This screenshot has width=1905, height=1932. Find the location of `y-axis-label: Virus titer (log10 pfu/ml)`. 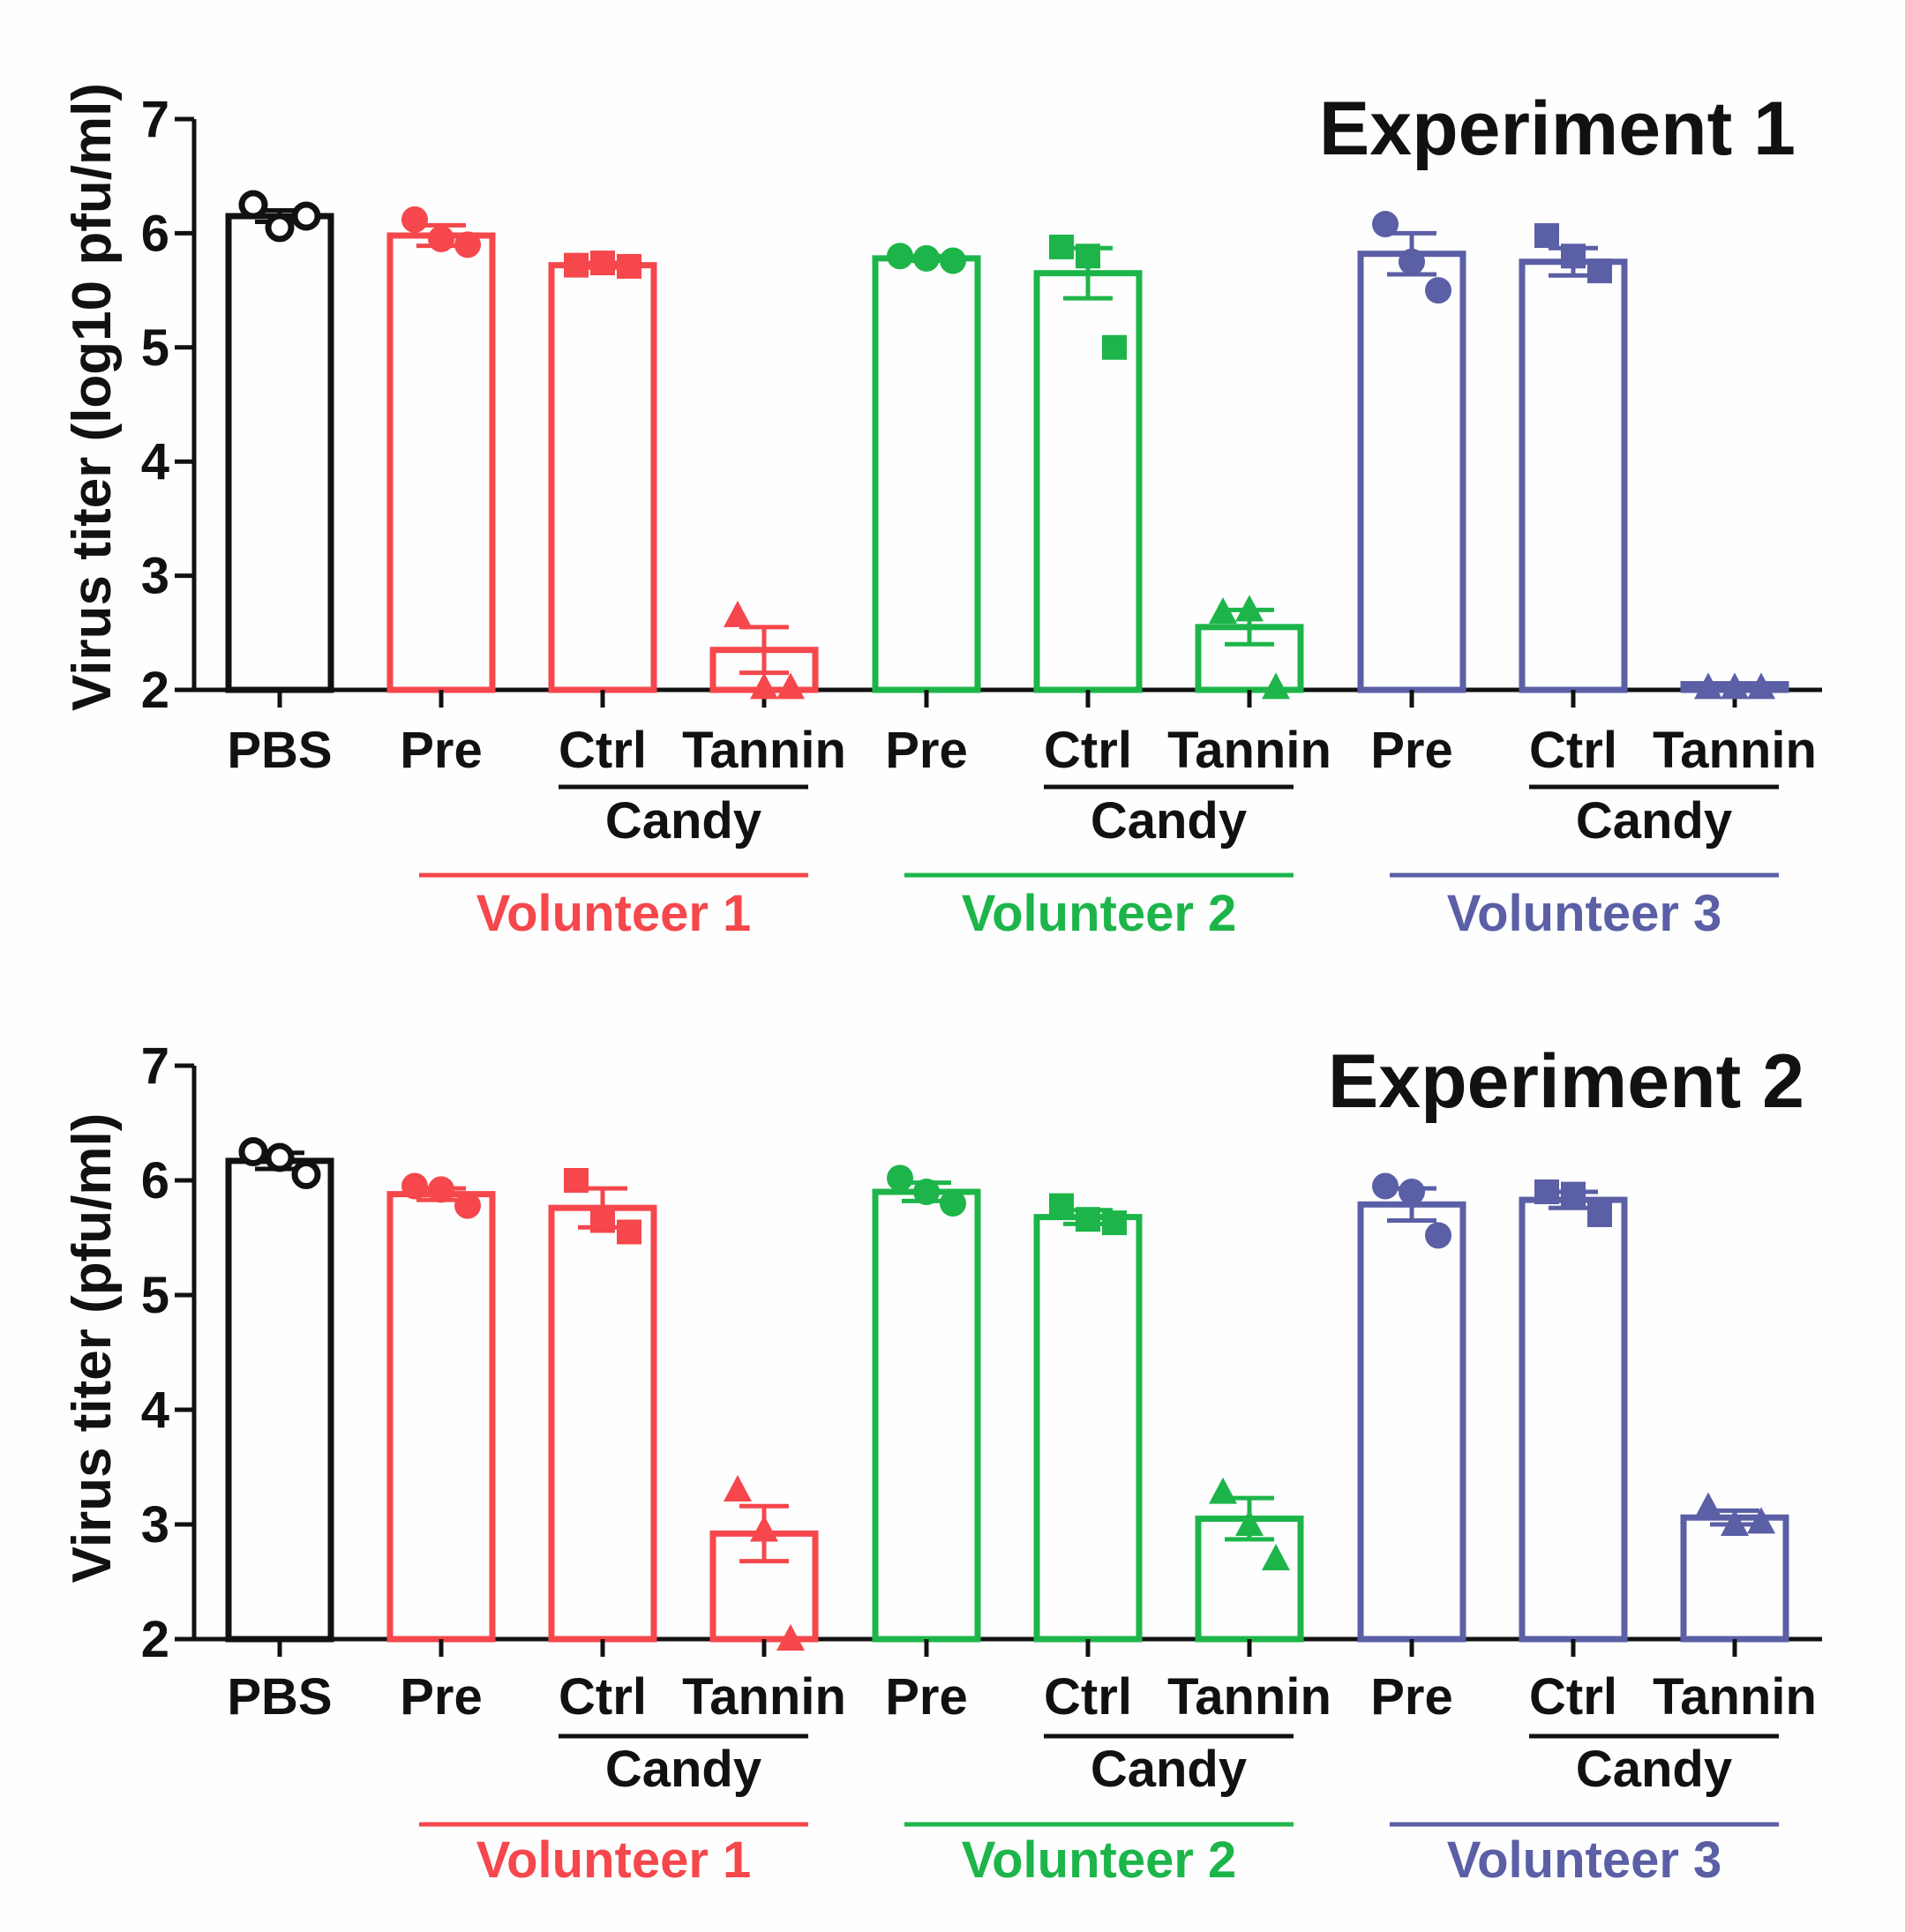

y-axis-label: Virus titer (log10 pfu/ml) is located at coordinates (92, 397).